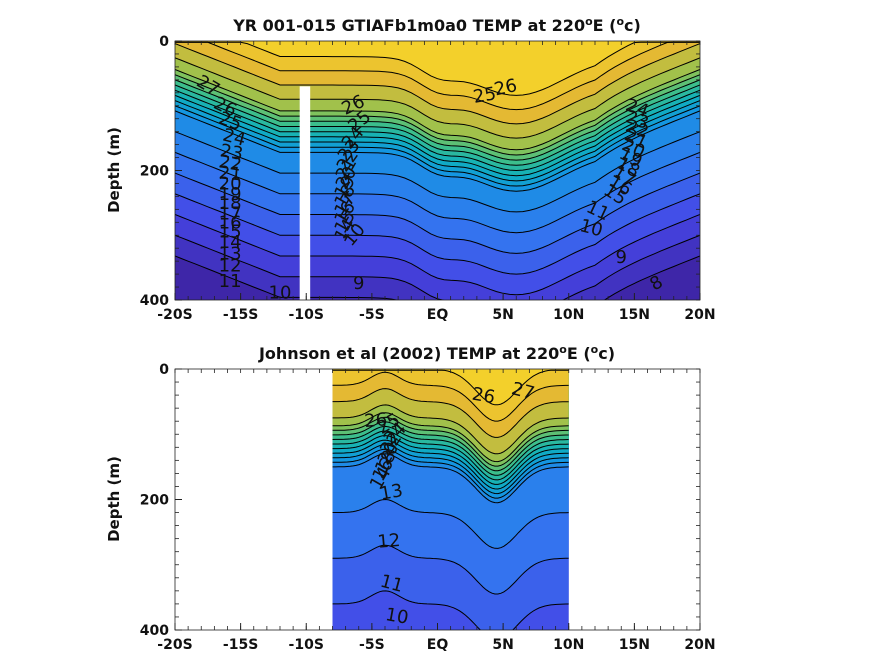 This screenshot has width=875, height=656. Describe the element at coordinates (230, 232) in the screenshot. I see `contour-label: 15` at that location.